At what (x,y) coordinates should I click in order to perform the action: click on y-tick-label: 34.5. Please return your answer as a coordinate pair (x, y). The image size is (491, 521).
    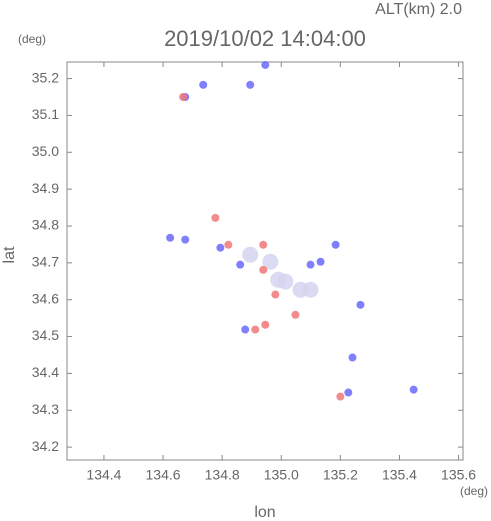
    Looking at the image, I should click on (45, 335).